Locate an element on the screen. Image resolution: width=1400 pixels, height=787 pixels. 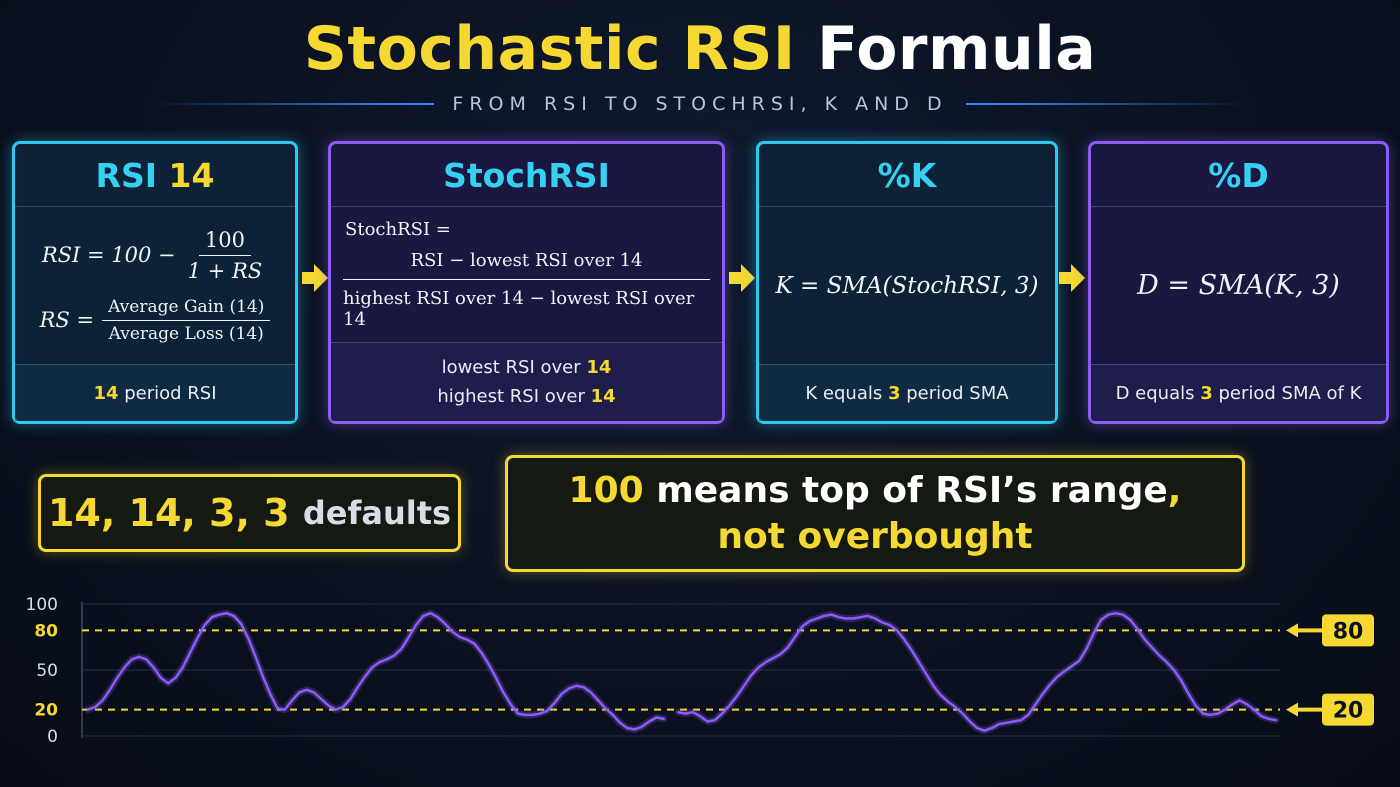
k-formula: K = SMA(StochRSI, 3) is located at coordinates (907, 285).